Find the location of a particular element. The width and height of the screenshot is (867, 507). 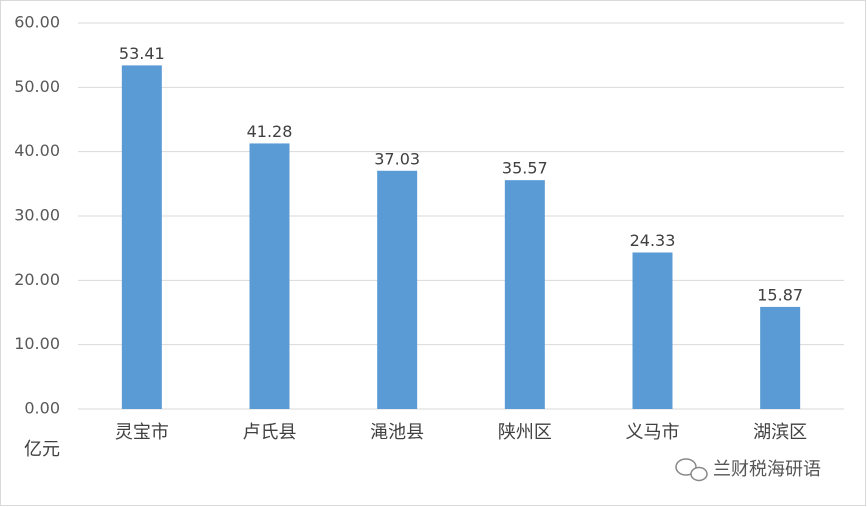

y-tick-label: 30.00 is located at coordinates (37, 215).